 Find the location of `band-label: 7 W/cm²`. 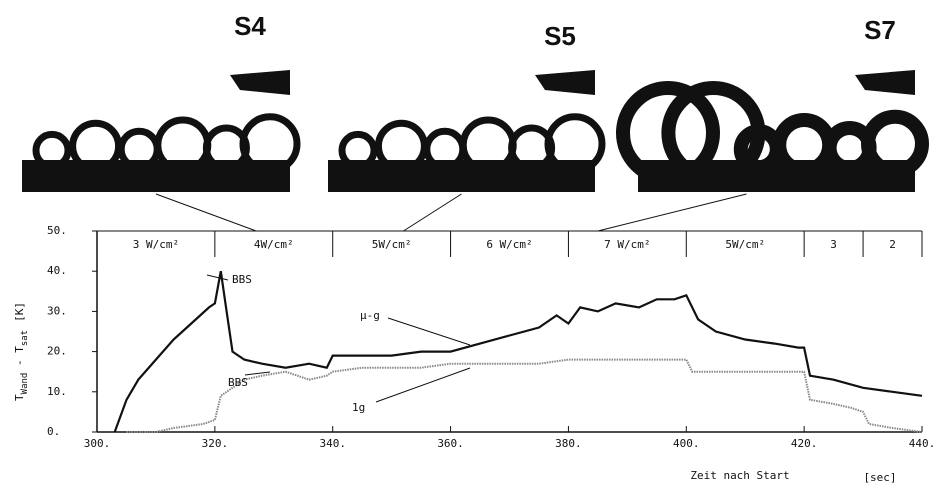

band-label: 7 W/cm² is located at coordinates (627, 244).